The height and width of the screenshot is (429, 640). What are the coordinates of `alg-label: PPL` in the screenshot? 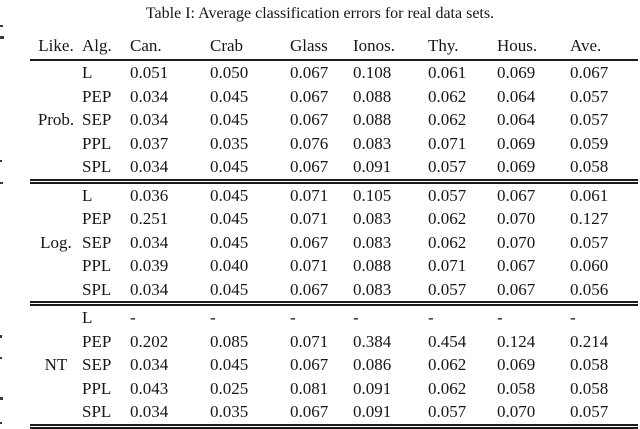 It's located at (97, 266).